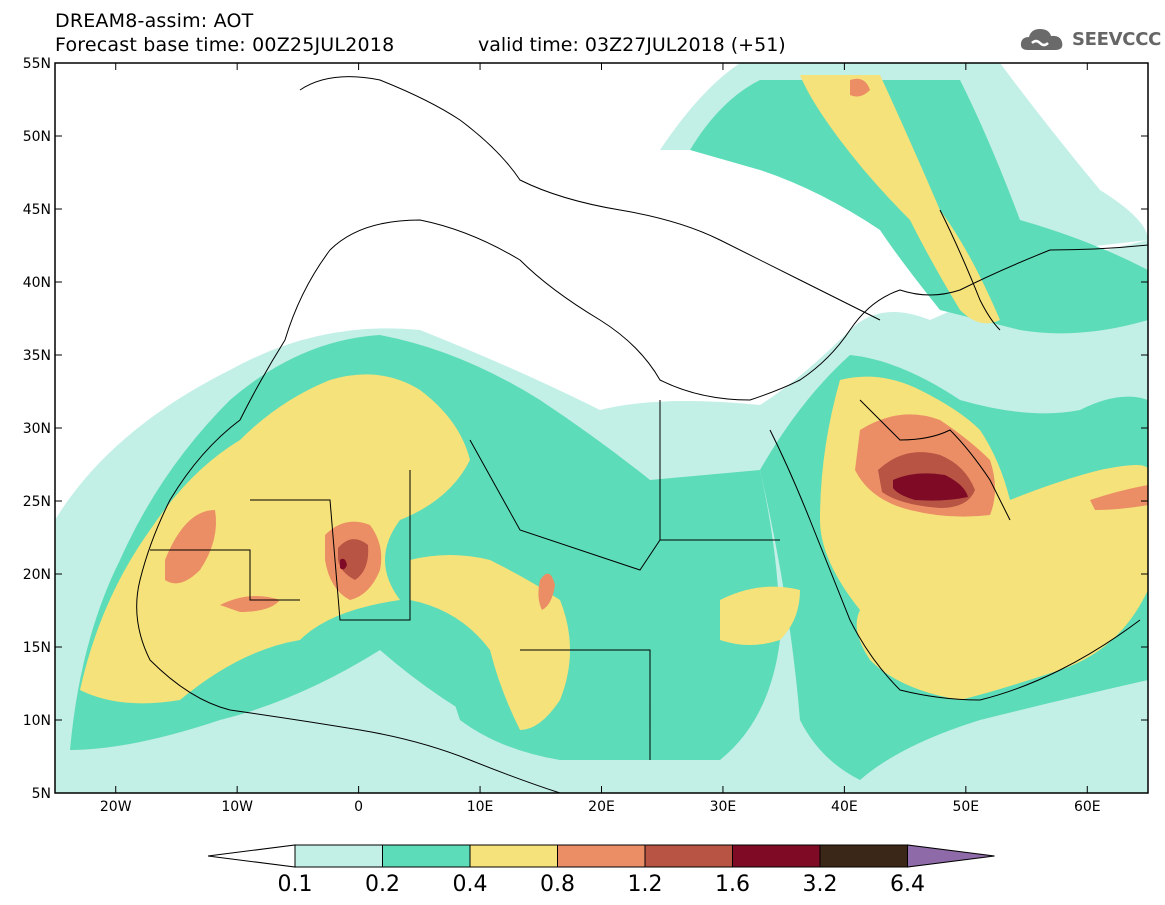 The width and height of the screenshot is (1165, 905). What do you see at coordinates (654, 521) in the screenshot?
I see `aot-level-1.6` at bounding box center [654, 521].